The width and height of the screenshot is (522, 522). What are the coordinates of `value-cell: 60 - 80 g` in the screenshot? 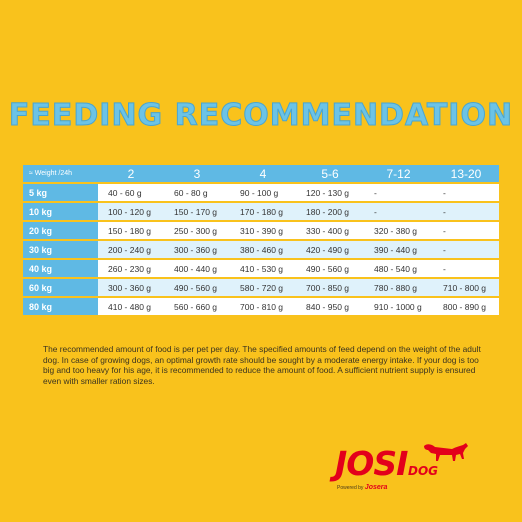 It's located at (197, 192).